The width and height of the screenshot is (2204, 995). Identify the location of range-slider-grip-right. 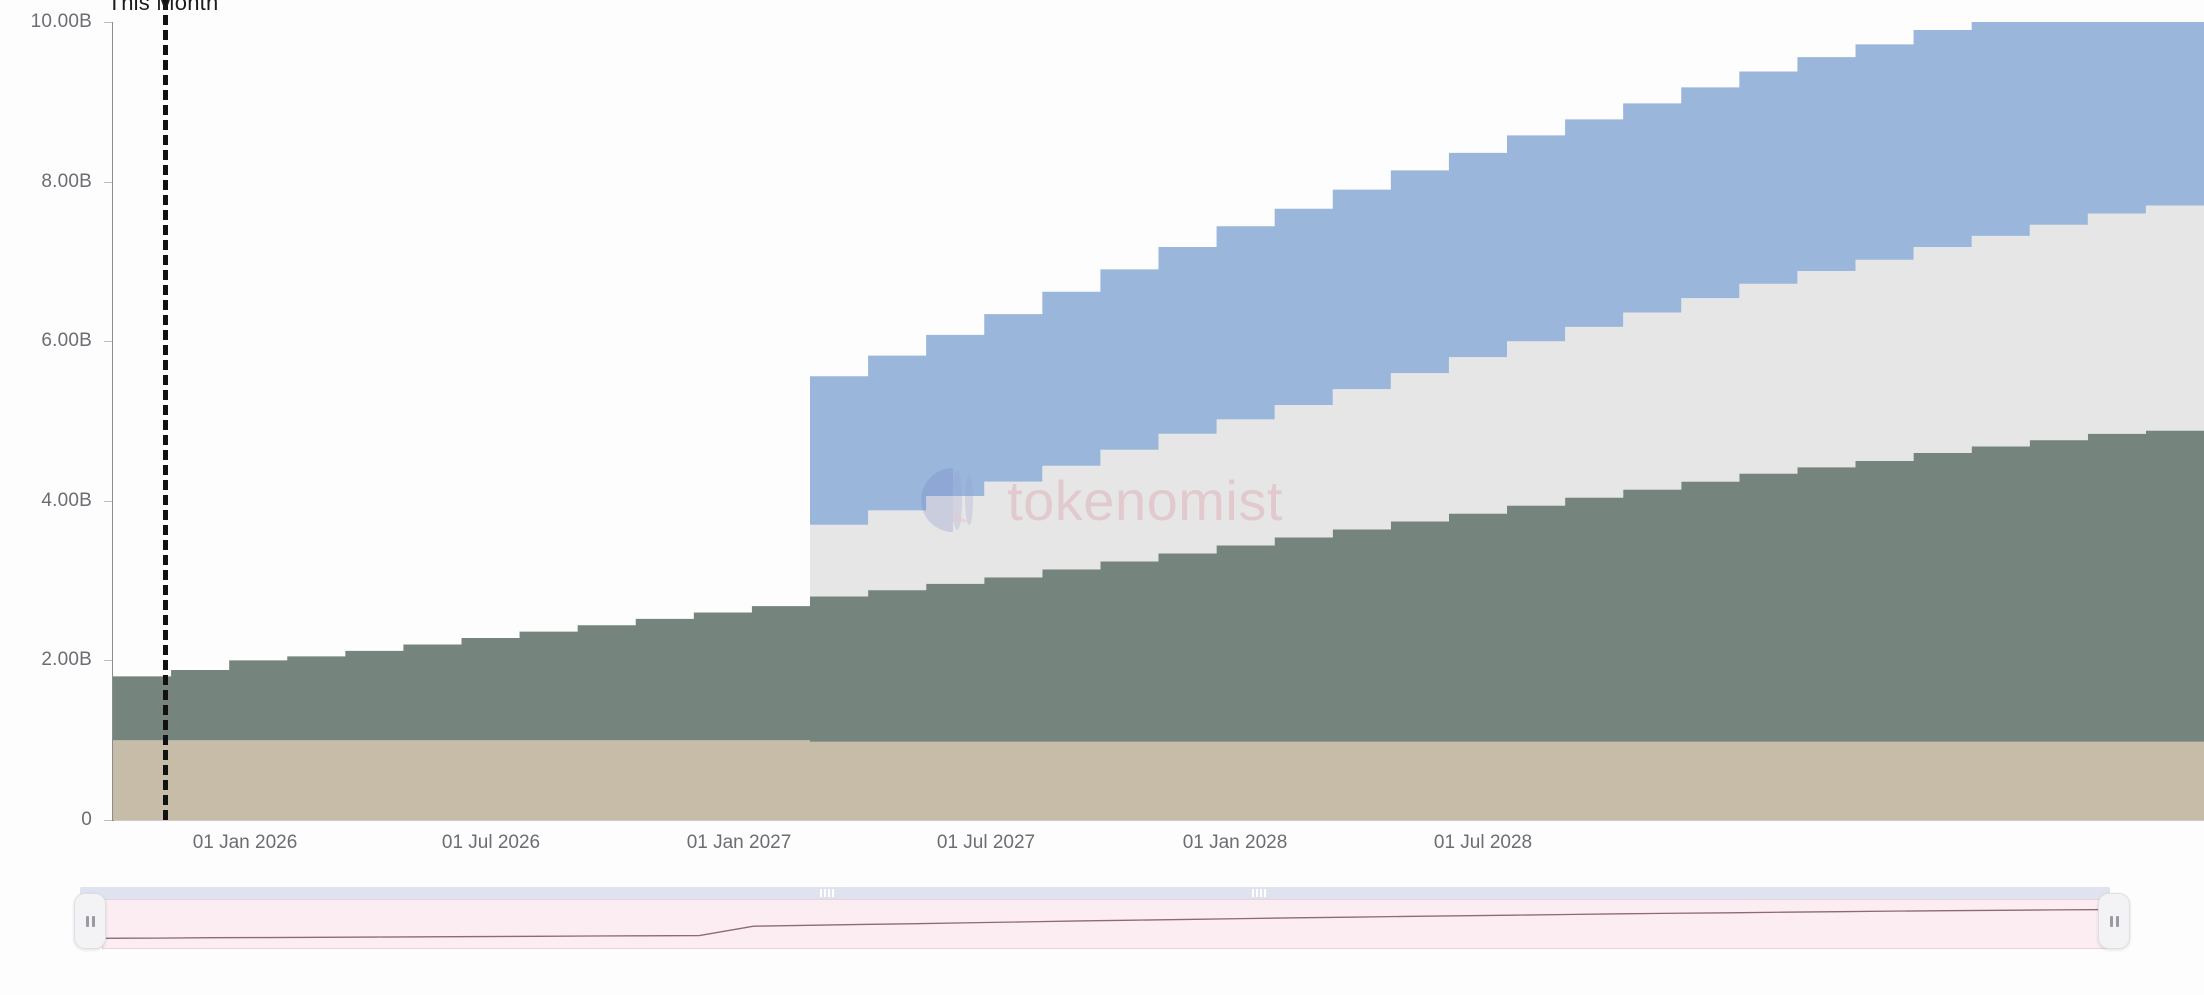
(1259, 893).